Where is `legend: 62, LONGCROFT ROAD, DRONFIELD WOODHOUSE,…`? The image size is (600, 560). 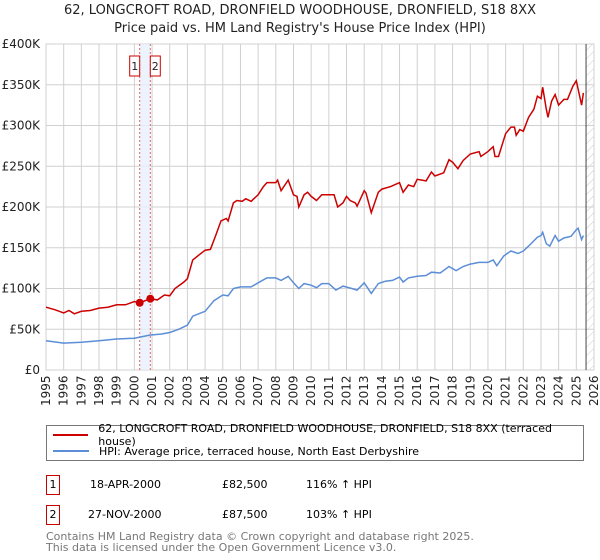 legend: 62, LONGCROFT ROAD, DRONFIELD WOODHOUSE,… is located at coordinates (315, 441).